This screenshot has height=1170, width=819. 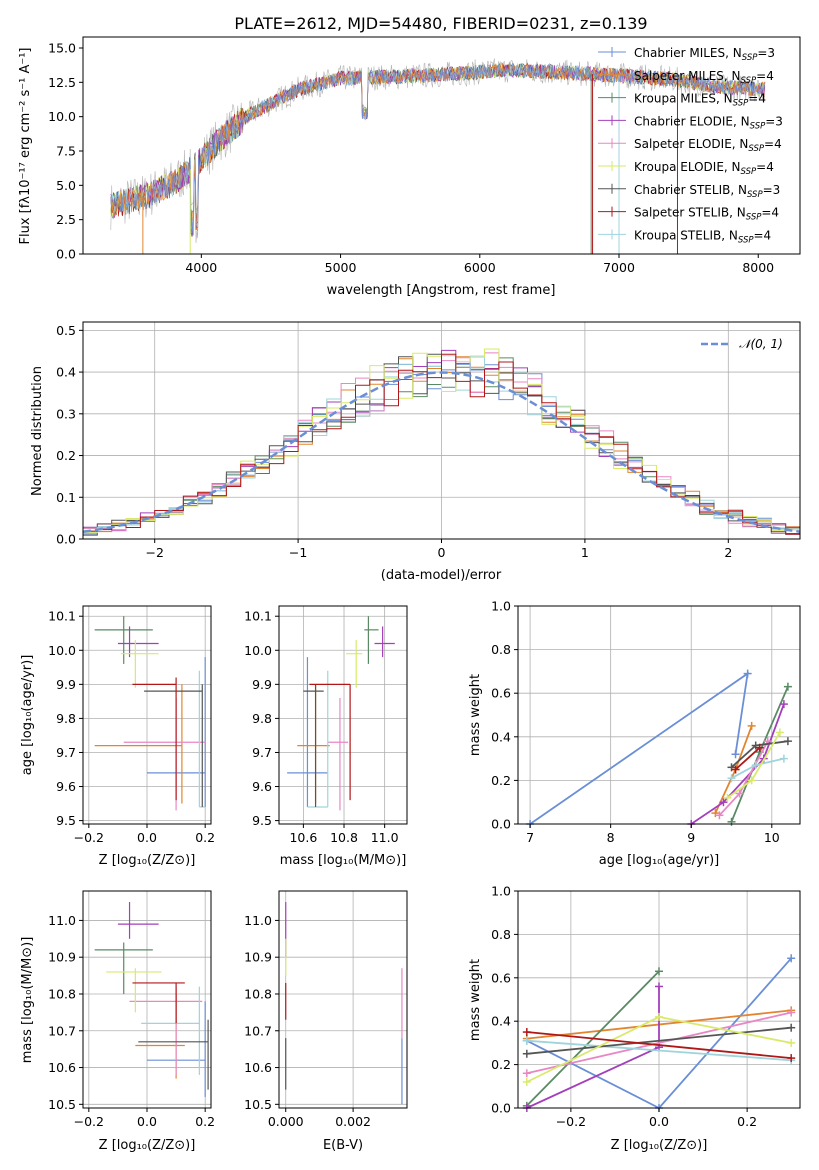 What do you see at coordinates (66, 786) in the screenshot?
I see `y-tick-label: 9.6` at bounding box center [66, 786].